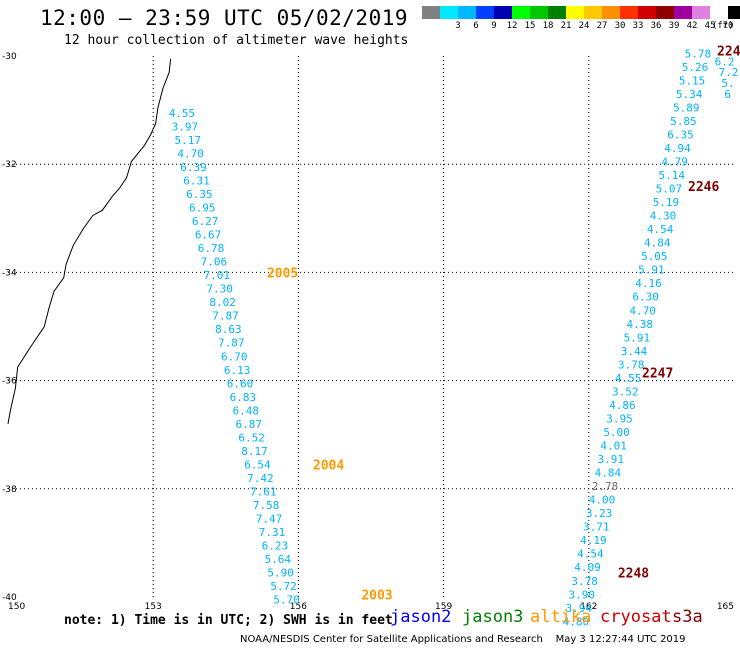  Describe the element at coordinates (214, 262) in the screenshot. I see `wave-height-value: 7.06` at that location.